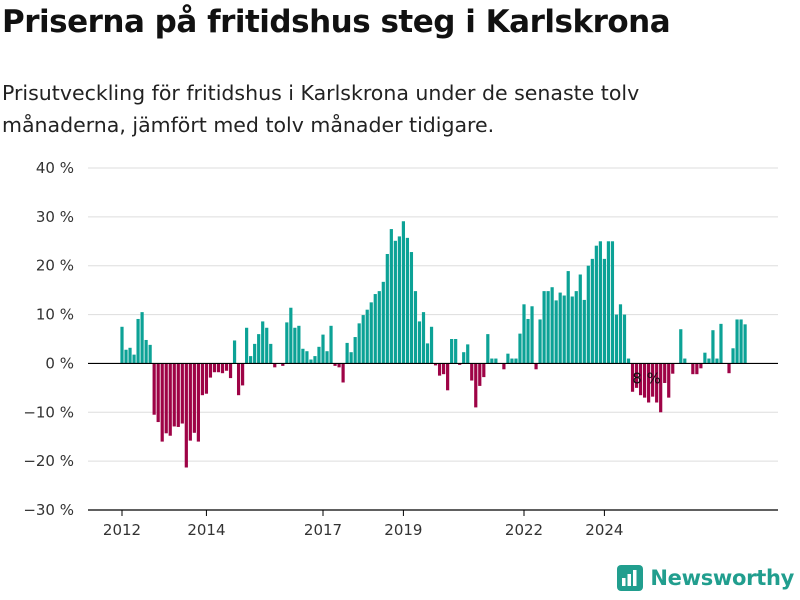 Image resolution: width=800 pixels, height=600 pixels. Describe the element at coordinates (630, 578) in the screenshot. I see `bar-chart-logo-icon` at that location.